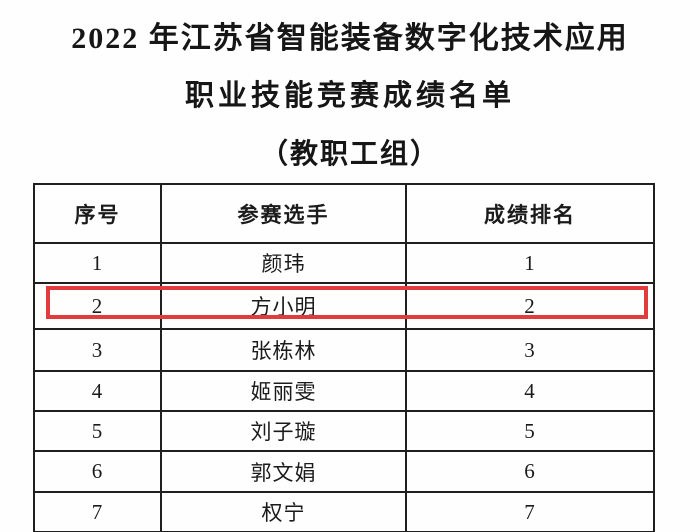 This screenshot has width=700, height=532. What do you see at coordinates (530, 213) in the screenshot?
I see `column-header-rank: 成绩排名` at bounding box center [530, 213].